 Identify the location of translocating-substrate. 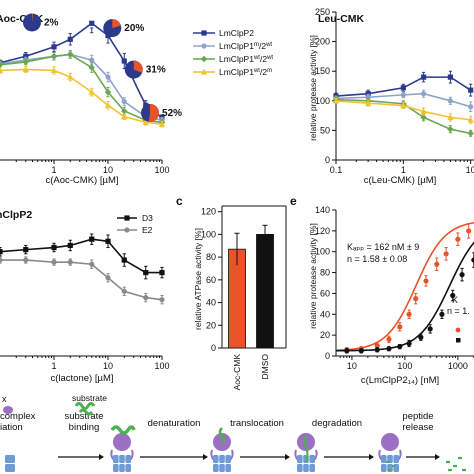
(306, 449).